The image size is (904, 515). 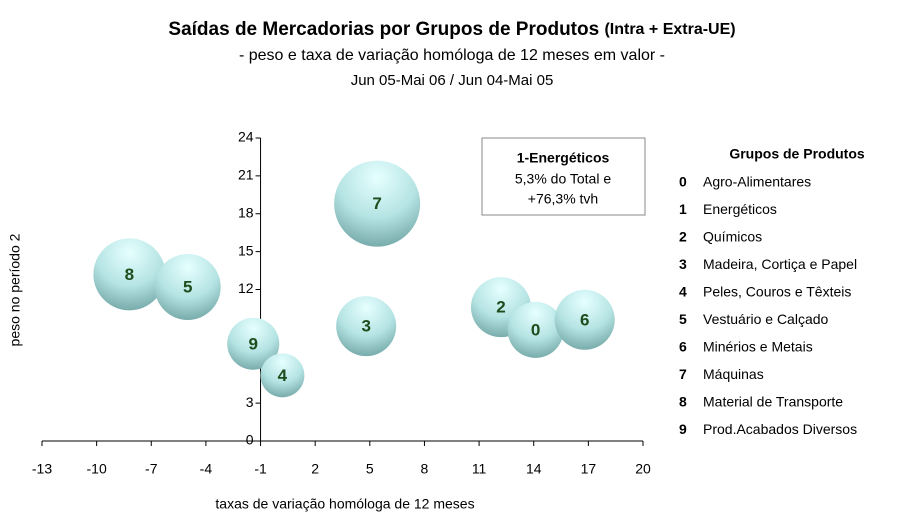 What do you see at coordinates (643, 469) in the screenshot?
I see `x-tick-label: 20` at bounding box center [643, 469].